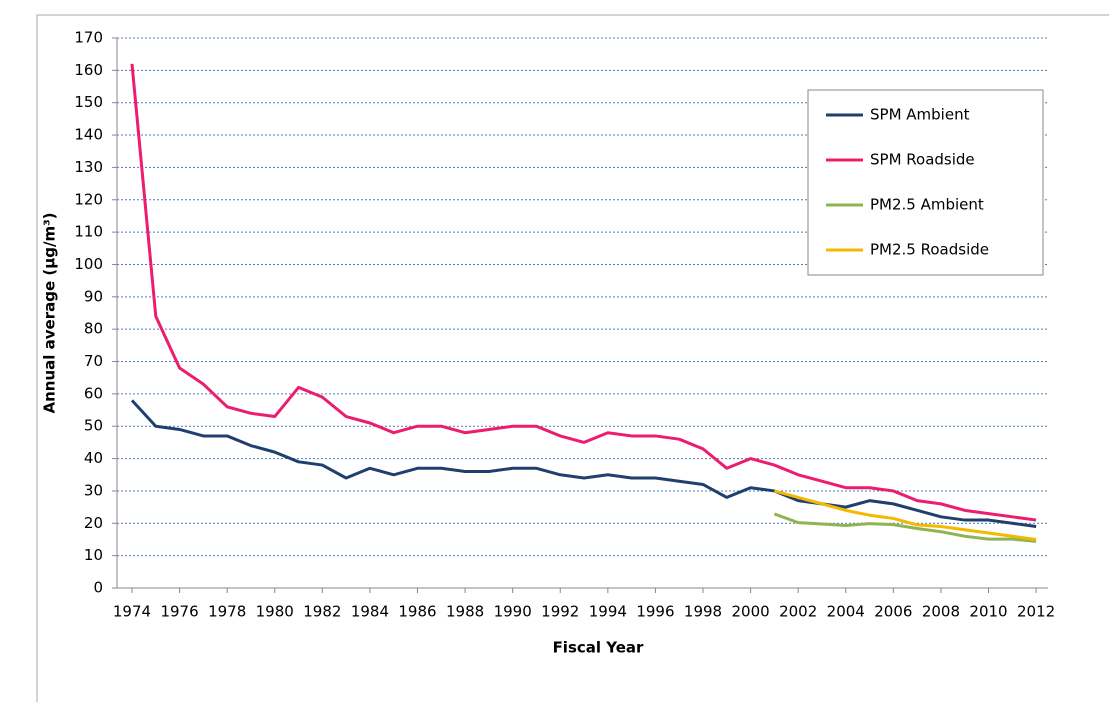 This screenshot has width=1109, height=702. I want to click on x-tick-label: 1976, so click(179, 612).